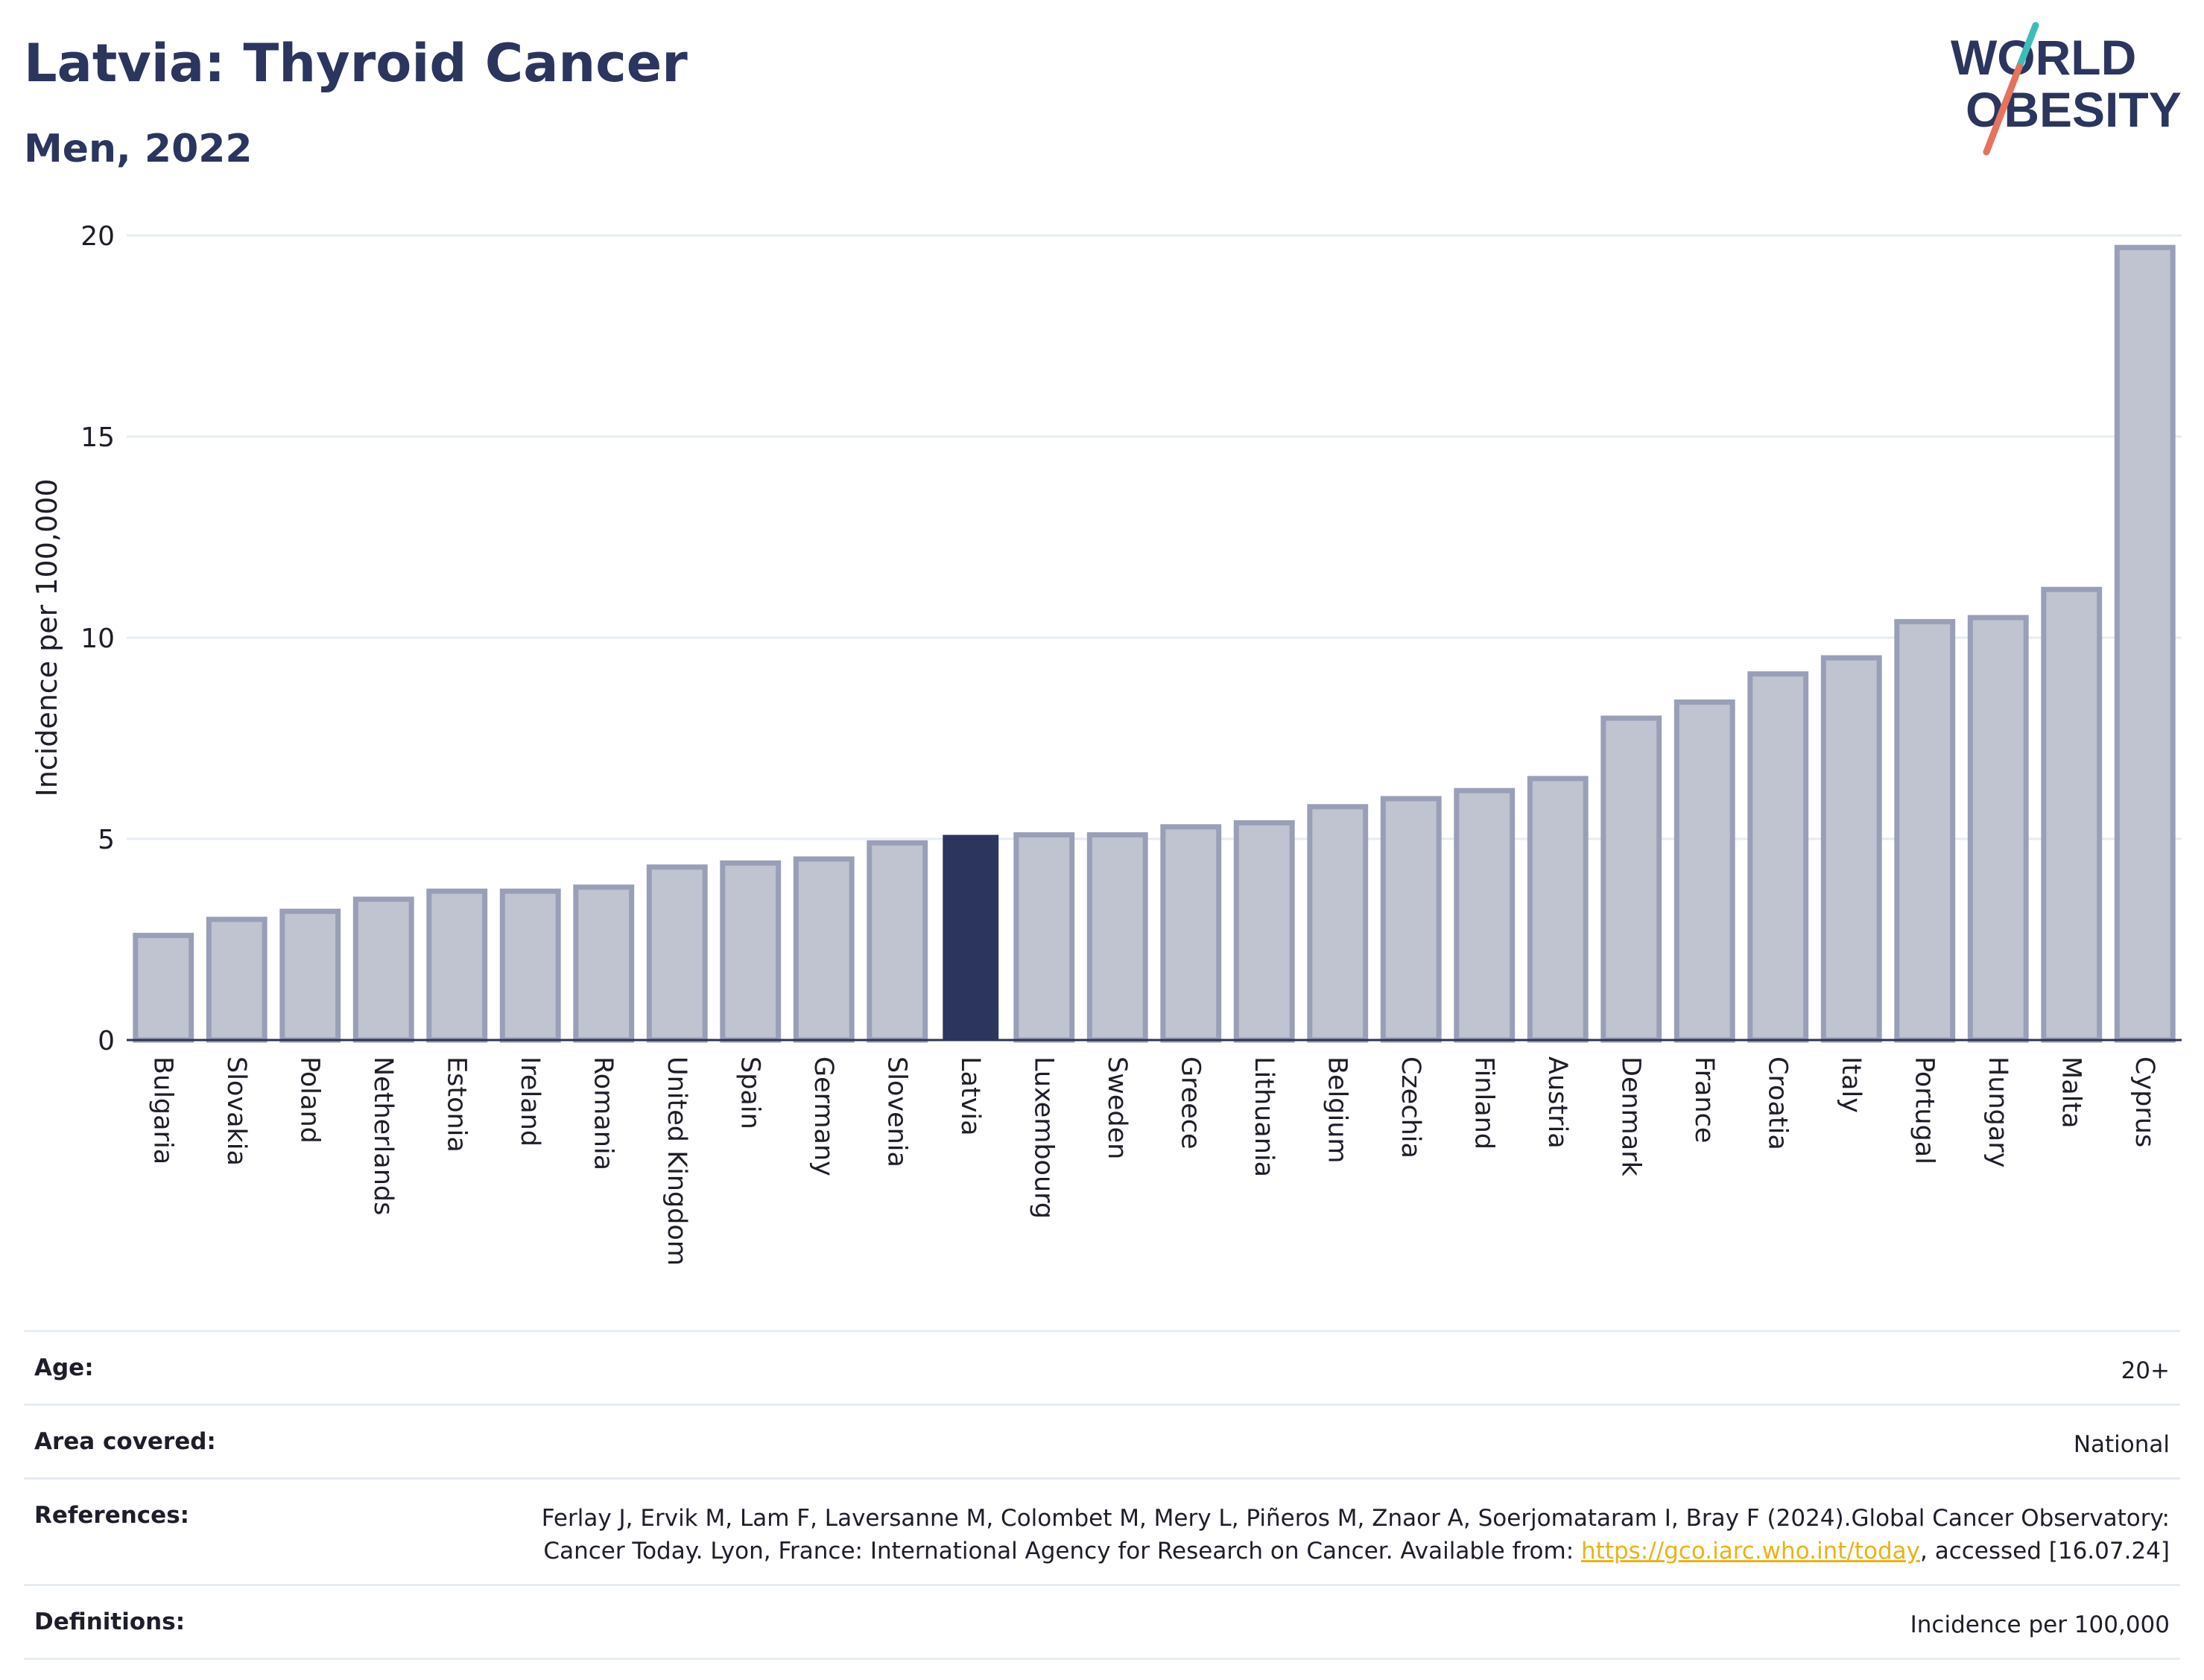 This screenshot has width=2204, height=1680. What do you see at coordinates (2027, 46) in the screenshot?
I see `logo-slash-top` at bounding box center [2027, 46].